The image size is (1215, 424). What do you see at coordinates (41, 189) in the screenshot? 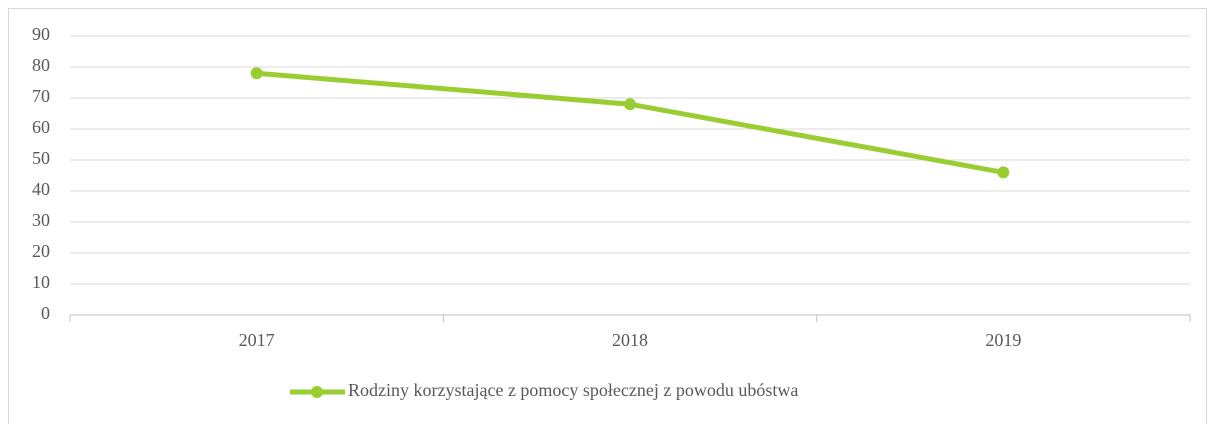
I see `y-tick-label: 40` at bounding box center [41, 189].